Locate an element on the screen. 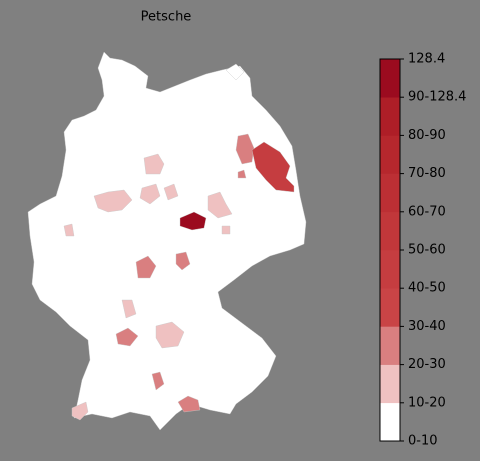  colorbar-label: 50-60 is located at coordinates (427, 250).